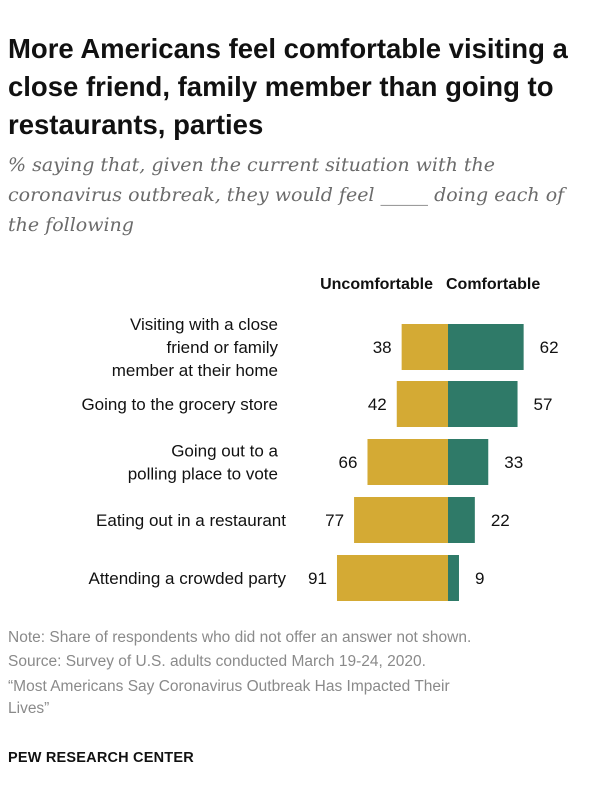  I want to click on category-label: Eating out in a restaurant, so click(191, 520).